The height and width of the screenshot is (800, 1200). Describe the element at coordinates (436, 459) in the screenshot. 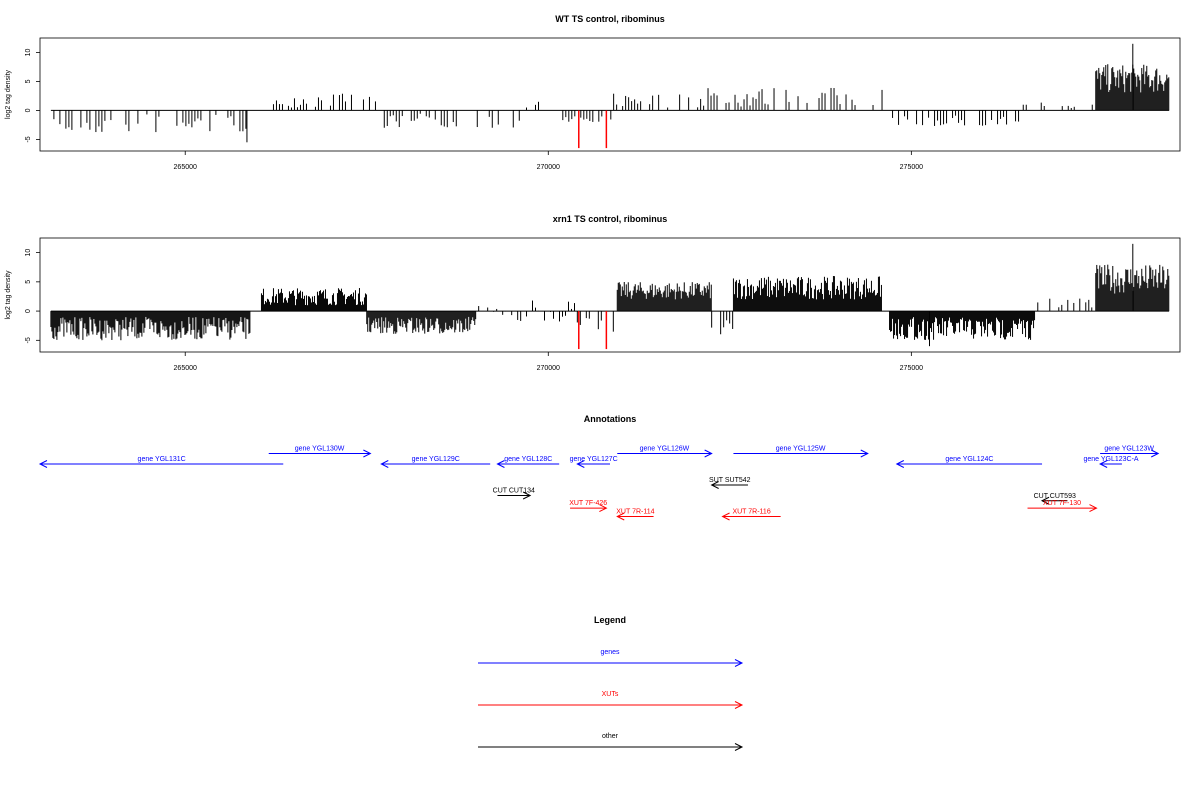

I see `annotation-label: gene YGL129C` at that location.